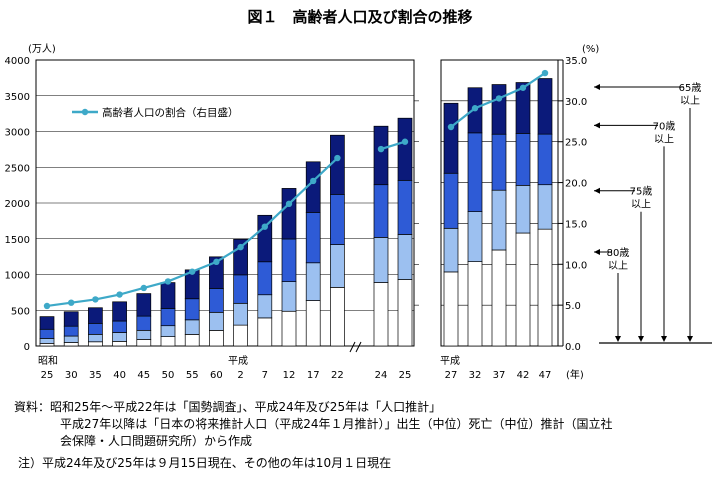 This screenshot has height=478, width=719. Describe the element at coordinates (238, 361) in the screenshot. I see `era-label-heisei: 平成` at that location.